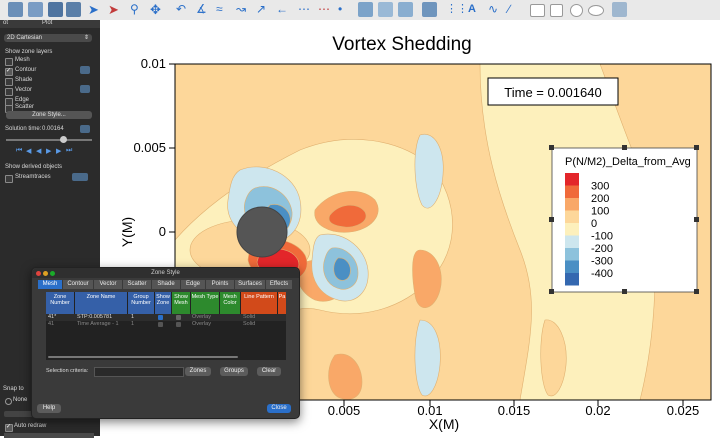  I want to click on auto-redraw-checkbox: ✓, so click(9, 428).